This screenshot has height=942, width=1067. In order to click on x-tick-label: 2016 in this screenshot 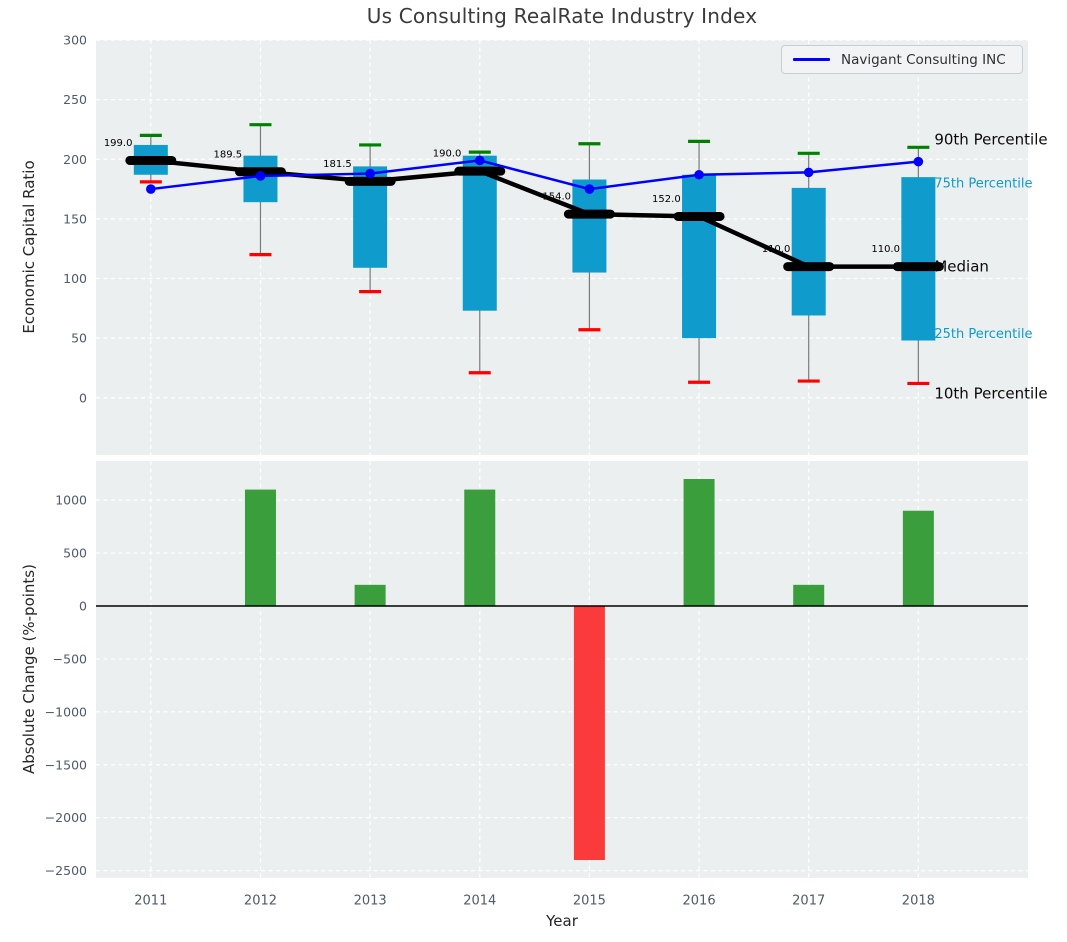, I will do `click(699, 901)`.